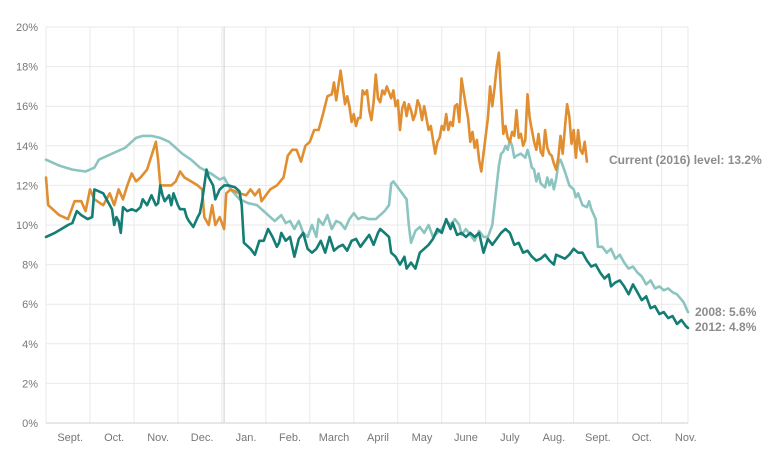 Image resolution: width=779 pixels, height=459 pixels. Describe the element at coordinates (30, 266) in the screenshot. I see `y-tick-label: 8%` at that location.